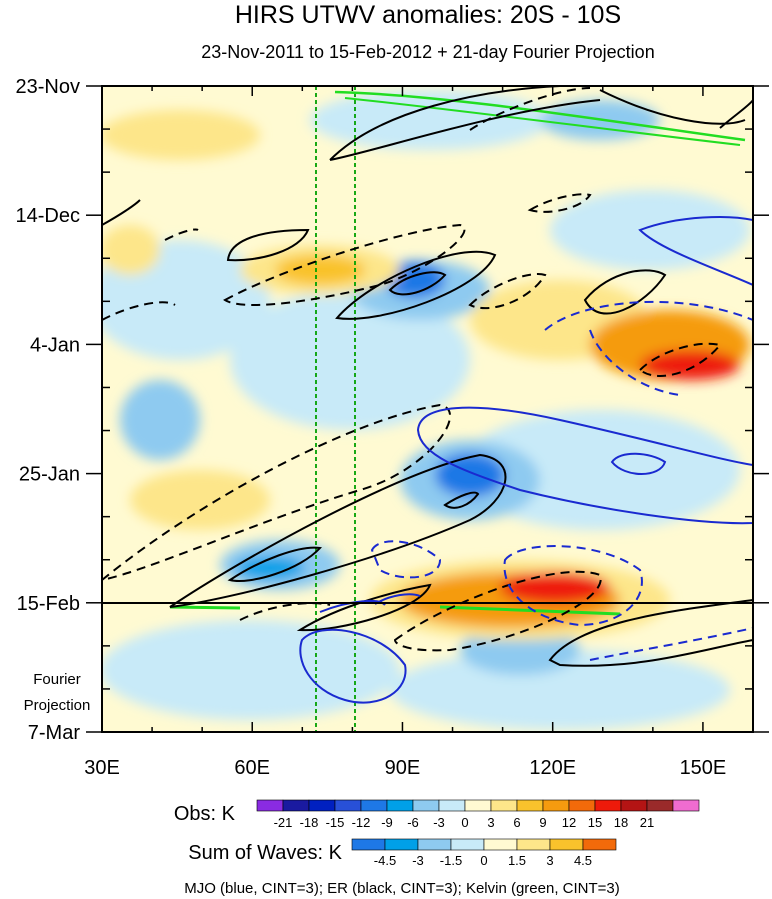  What do you see at coordinates (387, 822) in the screenshot?
I see `obs-level-label: -9` at bounding box center [387, 822].